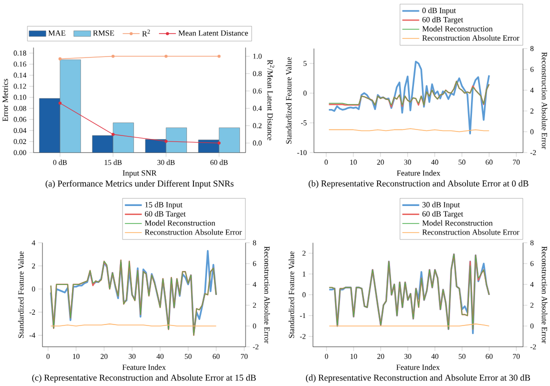 The height and width of the screenshot is (386, 550). I want to click on text: (d) Representative Reconstruction and Absolute Error at 30 dB, so click(418, 378).